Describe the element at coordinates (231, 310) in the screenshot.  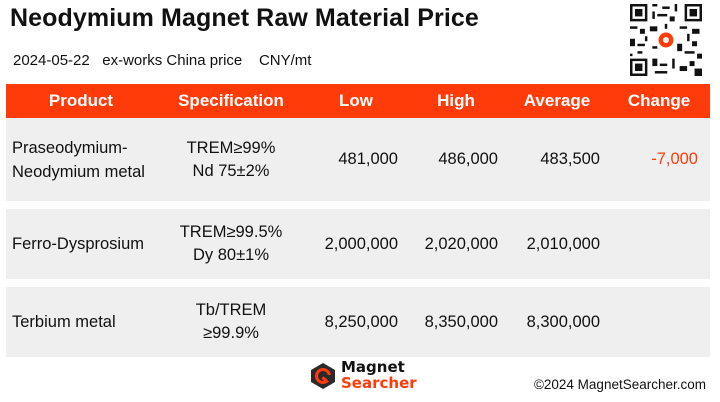
I see `specification-line: Tb/TREM` at that location.